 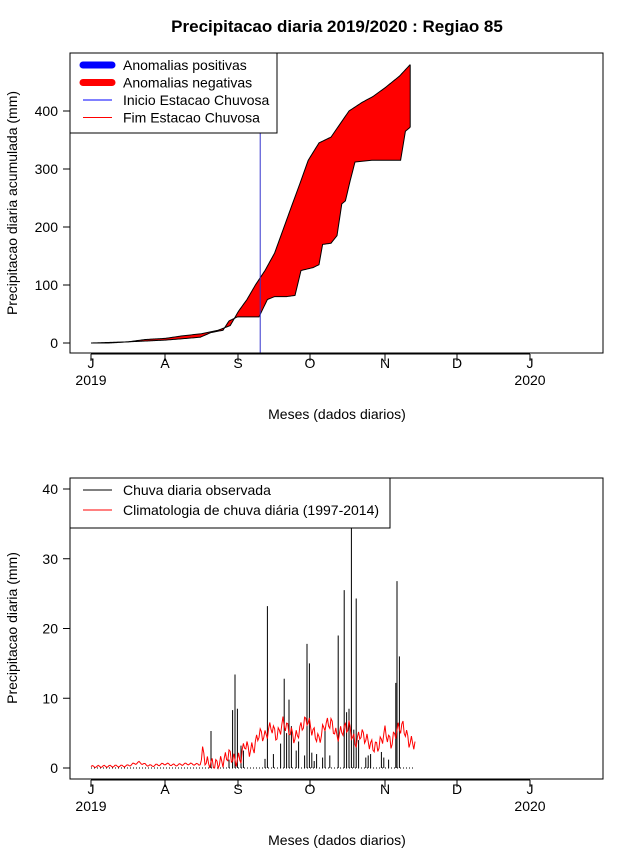 I want to click on y-axis-top: 0 100 200 300 400, so click(x=53, y=227).